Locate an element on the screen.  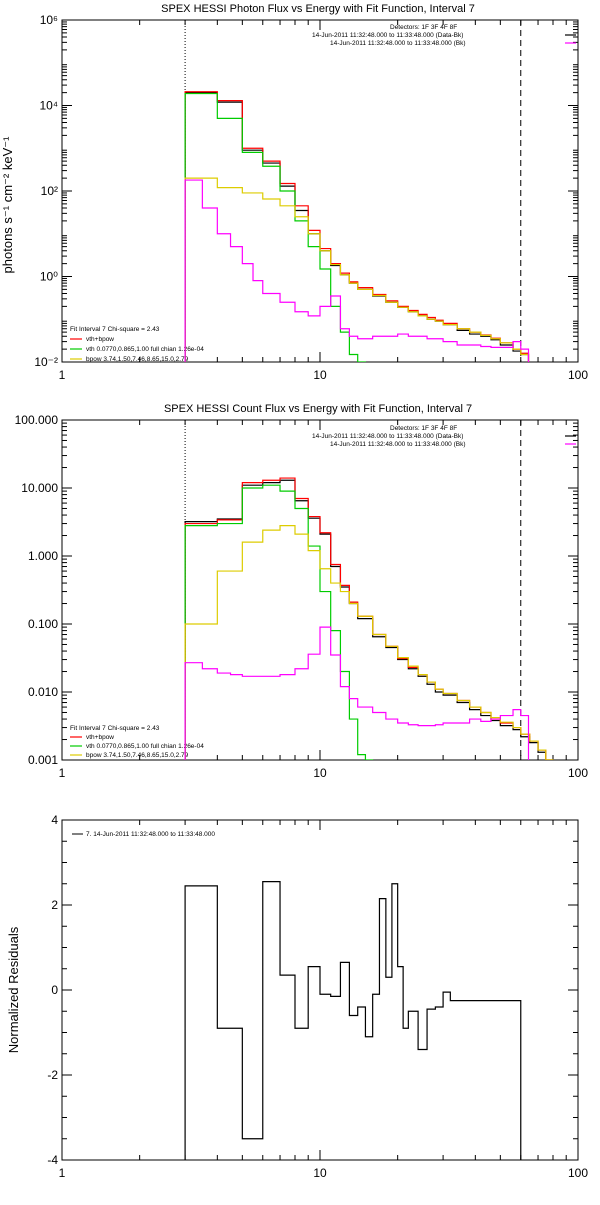
residuals-ylabel: Normalized Residuals is located at coordinates (13, 989).